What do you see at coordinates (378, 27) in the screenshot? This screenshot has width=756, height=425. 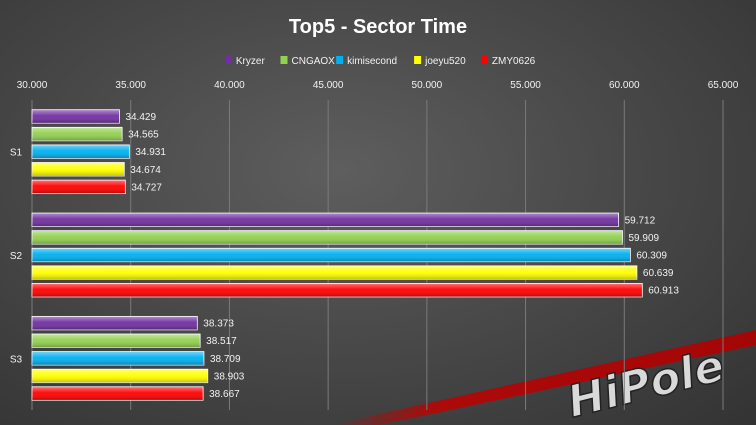 I see `chart-title: Top5 - Sector Time` at bounding box center [378, 27].